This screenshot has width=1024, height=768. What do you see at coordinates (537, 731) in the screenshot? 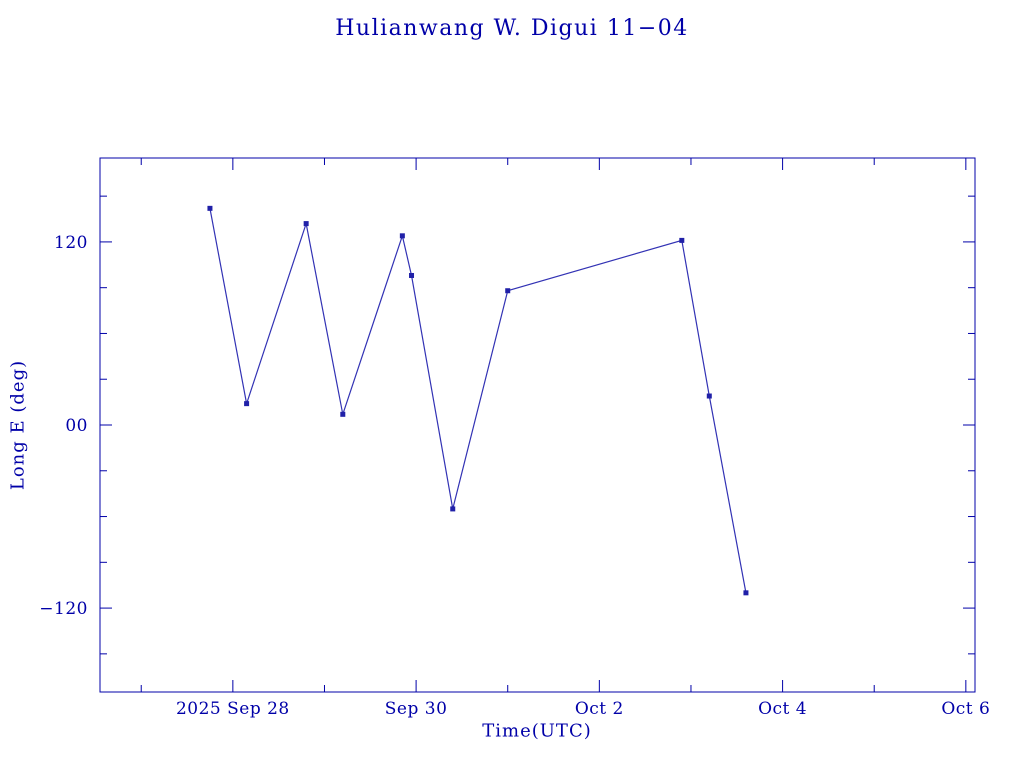
I see `x-axis-label: Time(UTC)` at bounding box center [537, 731].